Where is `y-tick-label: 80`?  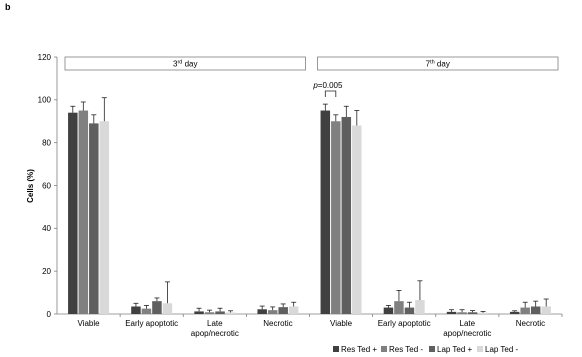
y-tick-label: 80 is located at coordinates (46, 142).